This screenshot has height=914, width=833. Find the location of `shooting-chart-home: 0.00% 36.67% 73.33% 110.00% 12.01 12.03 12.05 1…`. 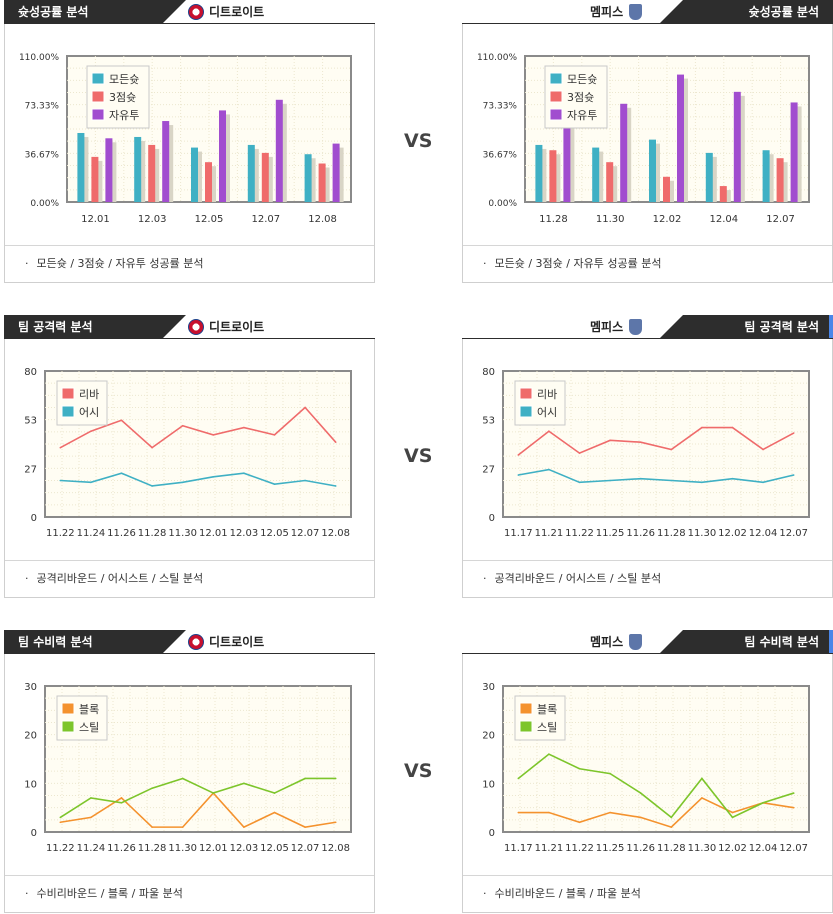

shooting-chart-home: 0.00% 36.67% 73.33% 110.00% 12.01 12.03 12.05 1… is located at coordinates (185, 139).